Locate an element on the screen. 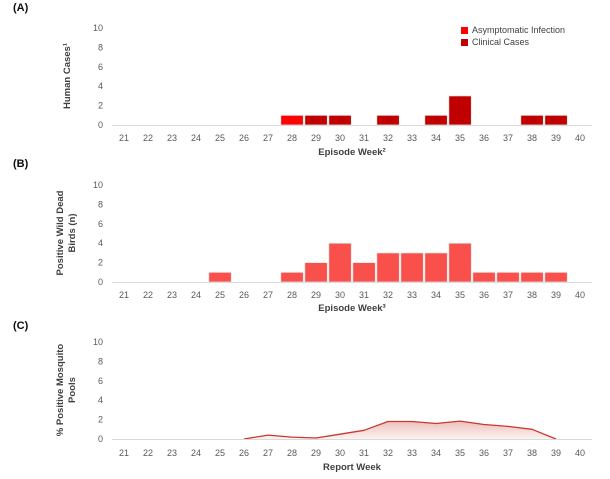  x-axis-title-b: Episode Week³ is located at coordinates (351, 308).